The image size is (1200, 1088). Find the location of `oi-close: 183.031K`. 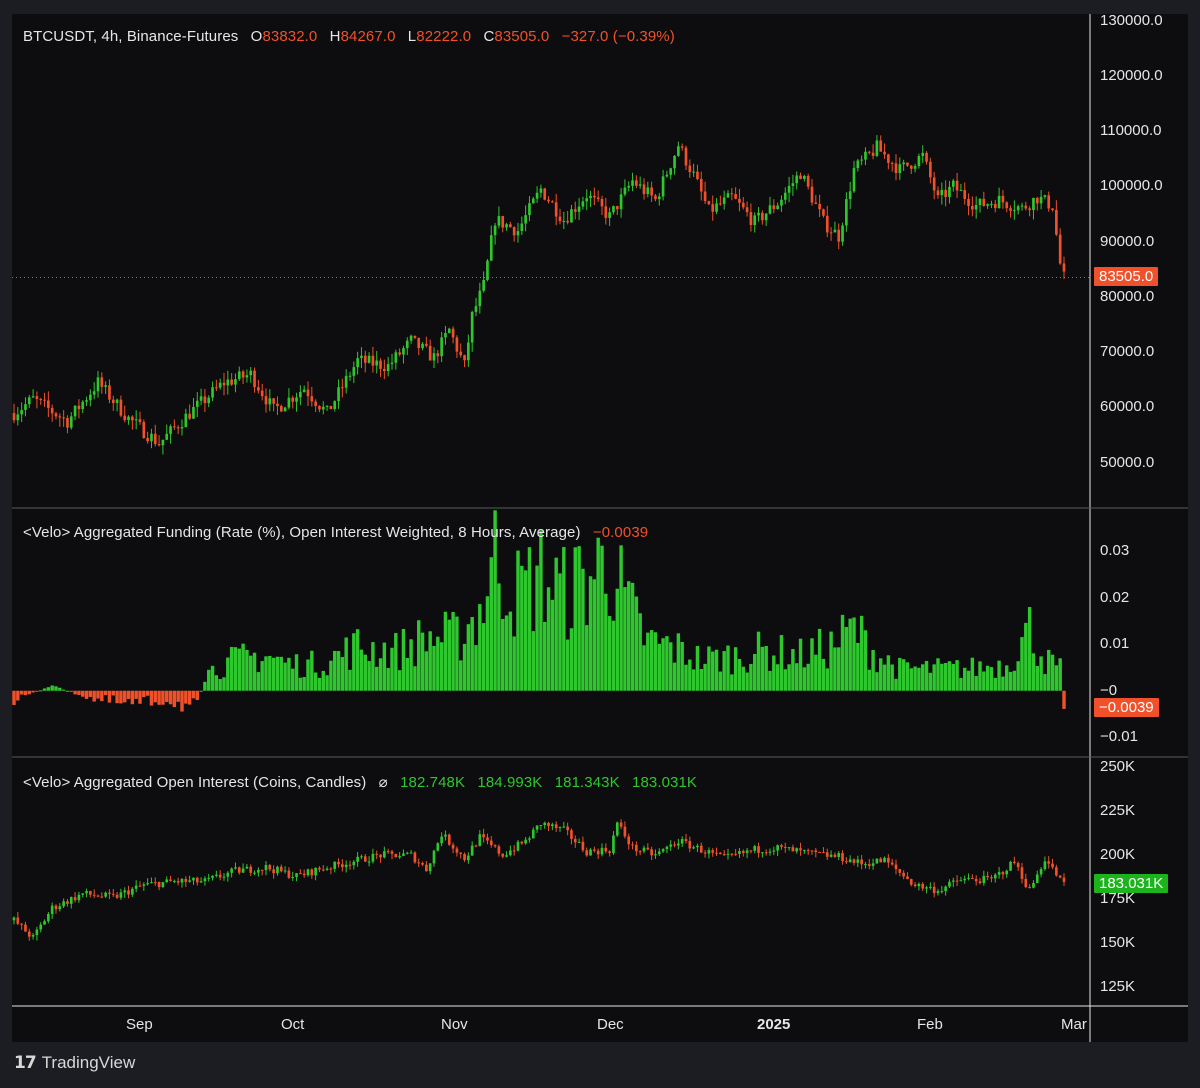

oi-close: 183.031K is located at coordinates (665, 782).